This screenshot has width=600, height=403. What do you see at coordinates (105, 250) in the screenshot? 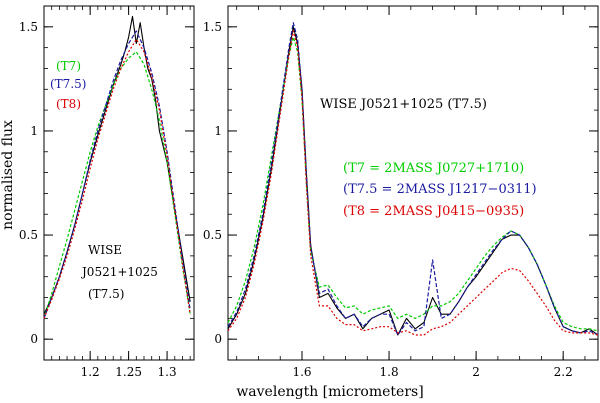
I see `left-object-line1: WISE` at bounding box center [105, 250].